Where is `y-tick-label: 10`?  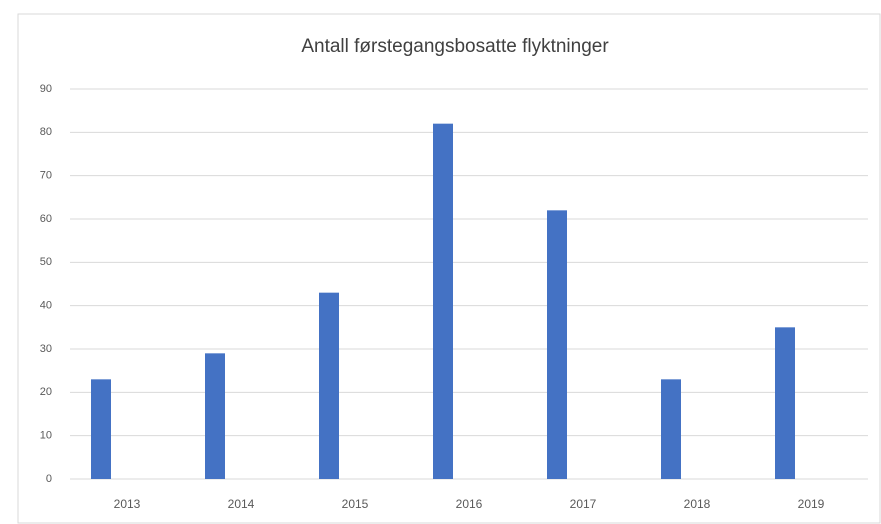 y-tick-label: 10 is located at coordinates (46, 436).